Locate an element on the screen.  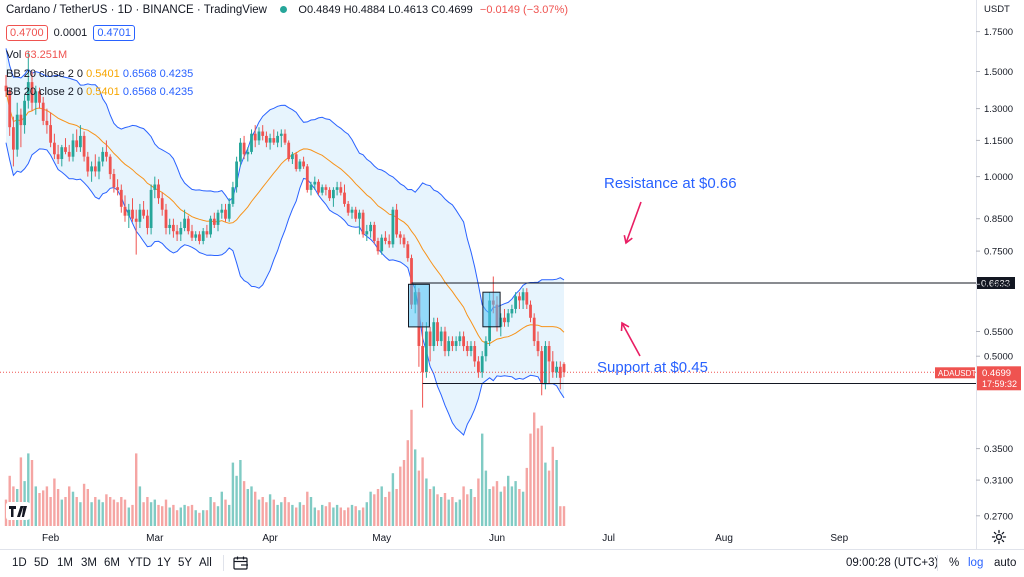
clock-readout: 09:00:28 (UTC+3) is located at coordinates (892, 563).